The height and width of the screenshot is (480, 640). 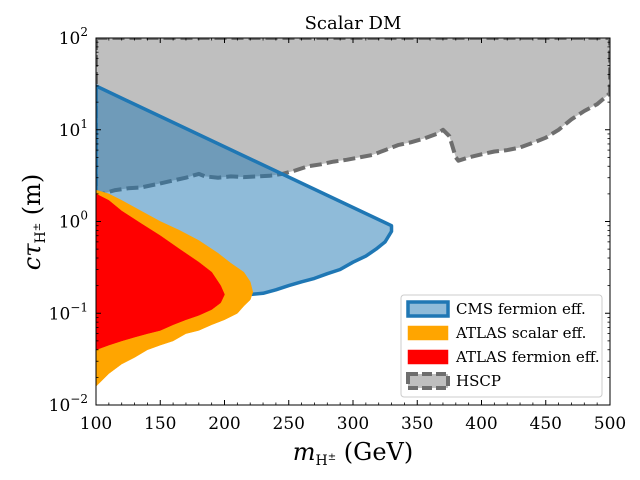 What do you see at coordinates (428, 333) in the screenshot?
I see `legend-swatch-atlas-scalar-eff` at bounding box center [428, 333].